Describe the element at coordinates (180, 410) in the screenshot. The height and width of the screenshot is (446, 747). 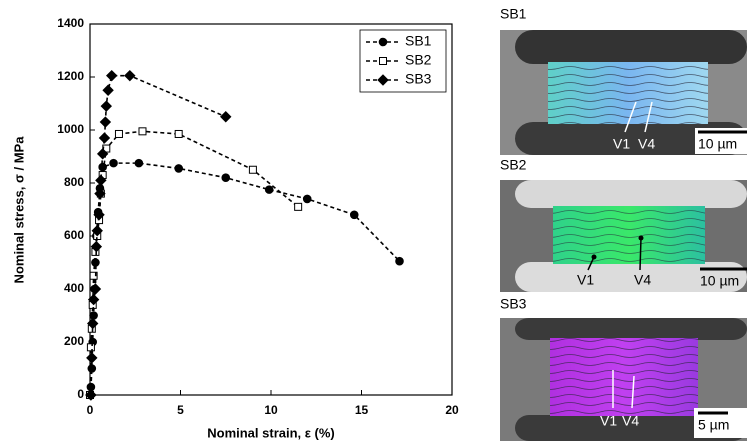
I see `x-tick-label: 5` at that location.